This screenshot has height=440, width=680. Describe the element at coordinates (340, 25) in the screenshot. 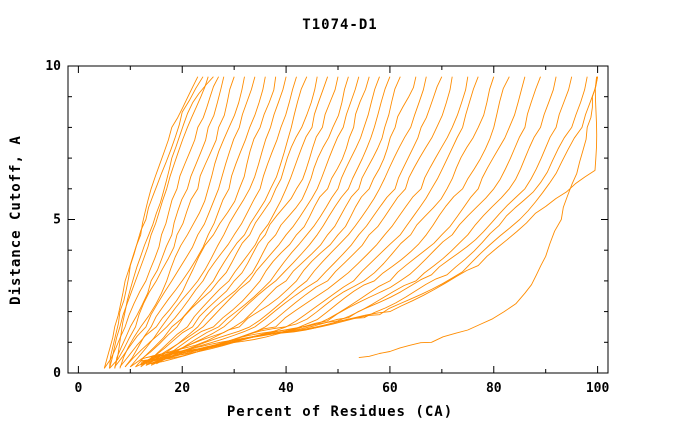

I see `chart-title: T1074-D1` at that location.